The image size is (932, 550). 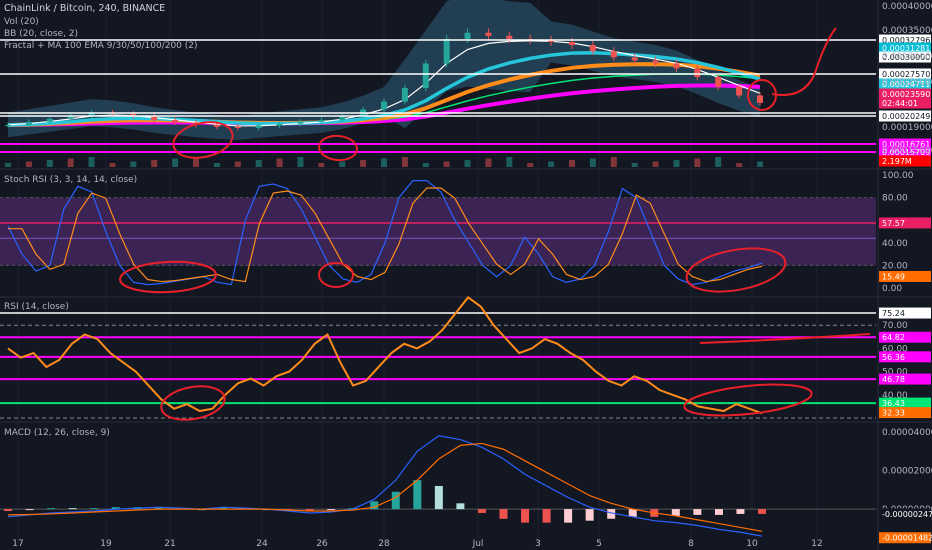 I want to click on price-level-tag-text: 0.00024711, so click(x=906, y=84).